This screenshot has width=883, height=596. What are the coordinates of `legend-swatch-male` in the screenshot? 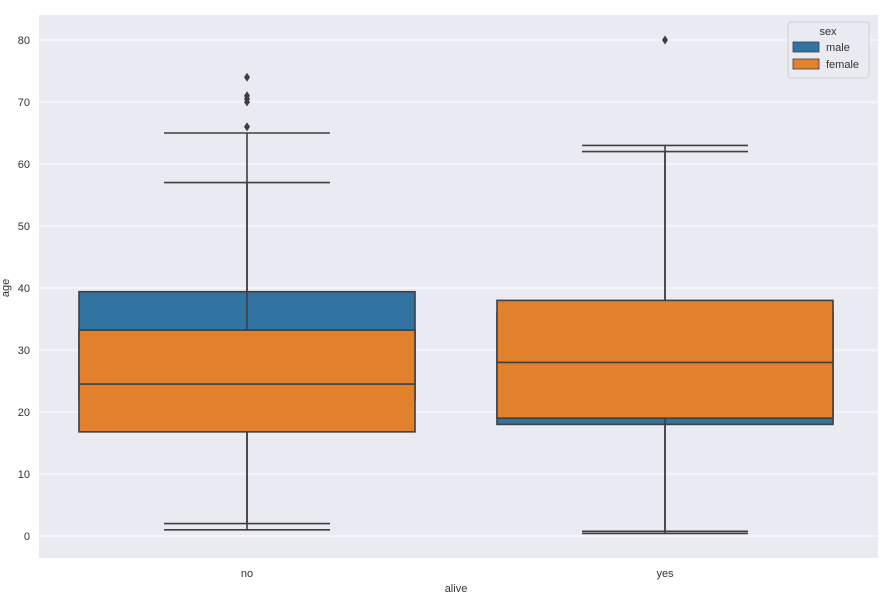 It's located at (806, 47).